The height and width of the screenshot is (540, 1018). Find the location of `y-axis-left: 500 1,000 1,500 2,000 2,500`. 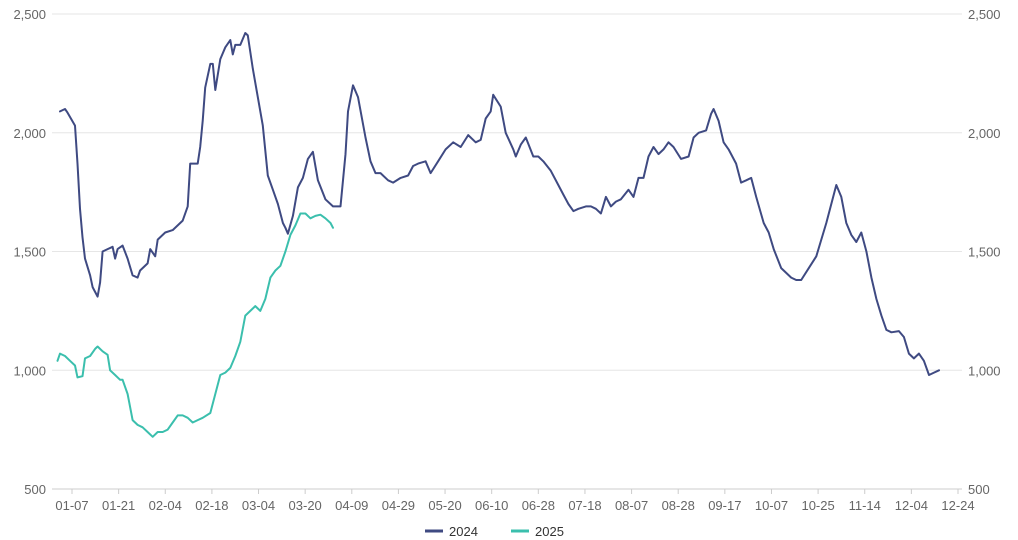

y-axis-left: 500 1,000 1,500 2,000 2,500 is located at coordinates (29, 252).